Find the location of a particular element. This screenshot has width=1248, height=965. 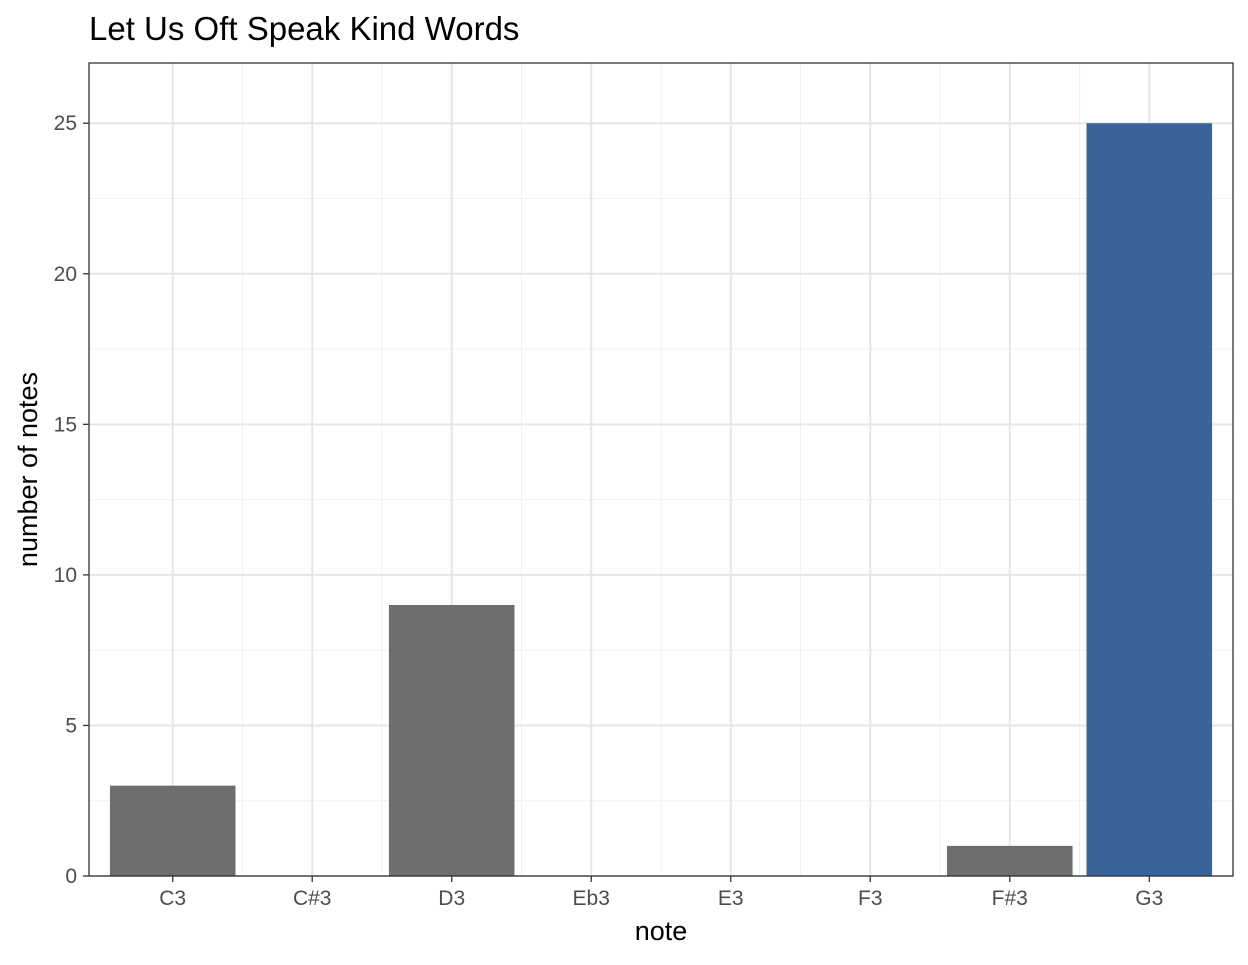

bar-fsharp3 is located at coordinates (1010, 860).